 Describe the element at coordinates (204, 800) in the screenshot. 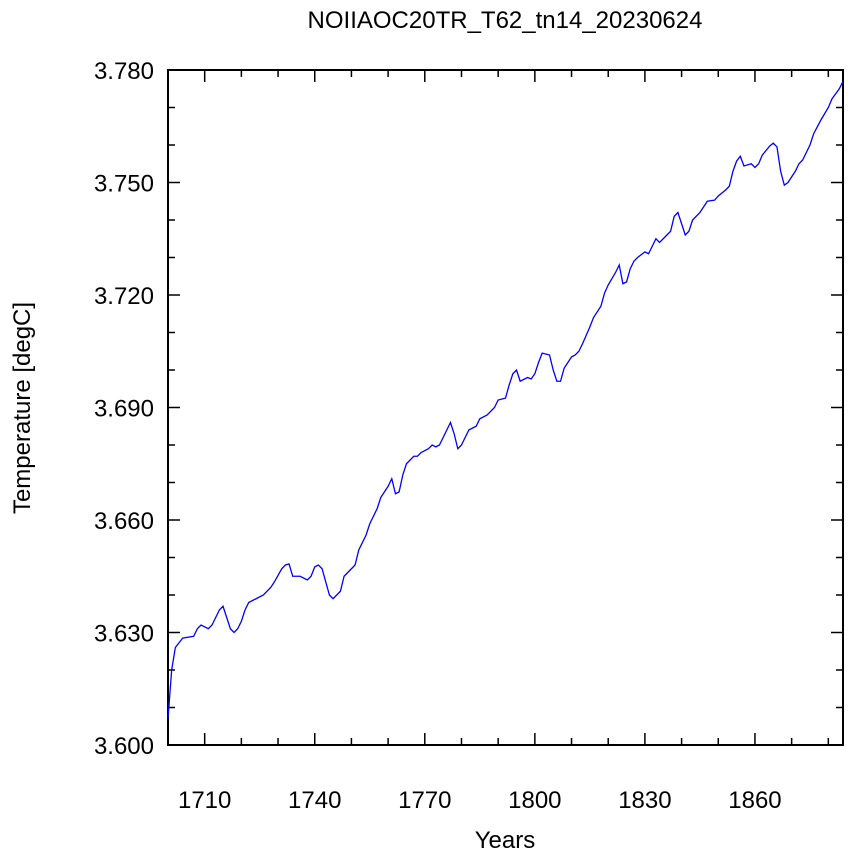

I see `x-tick-label: 1710` at that location.